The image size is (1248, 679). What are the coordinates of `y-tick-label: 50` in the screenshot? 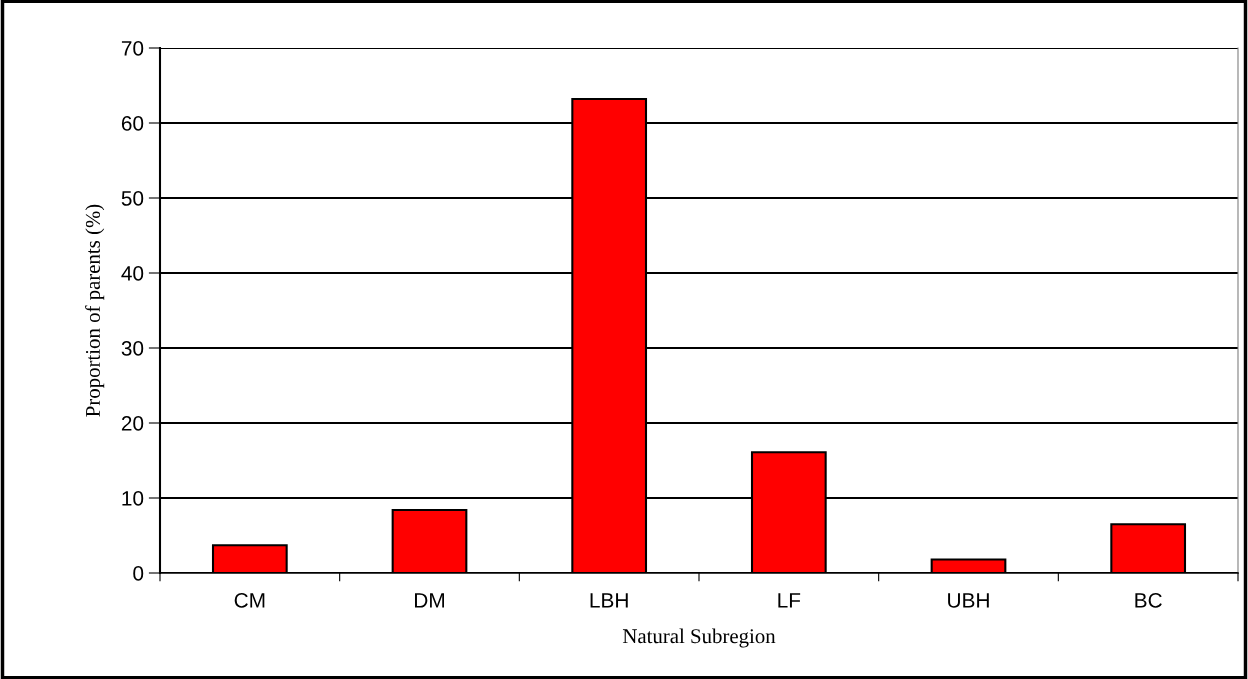 It's located at (132, 198).